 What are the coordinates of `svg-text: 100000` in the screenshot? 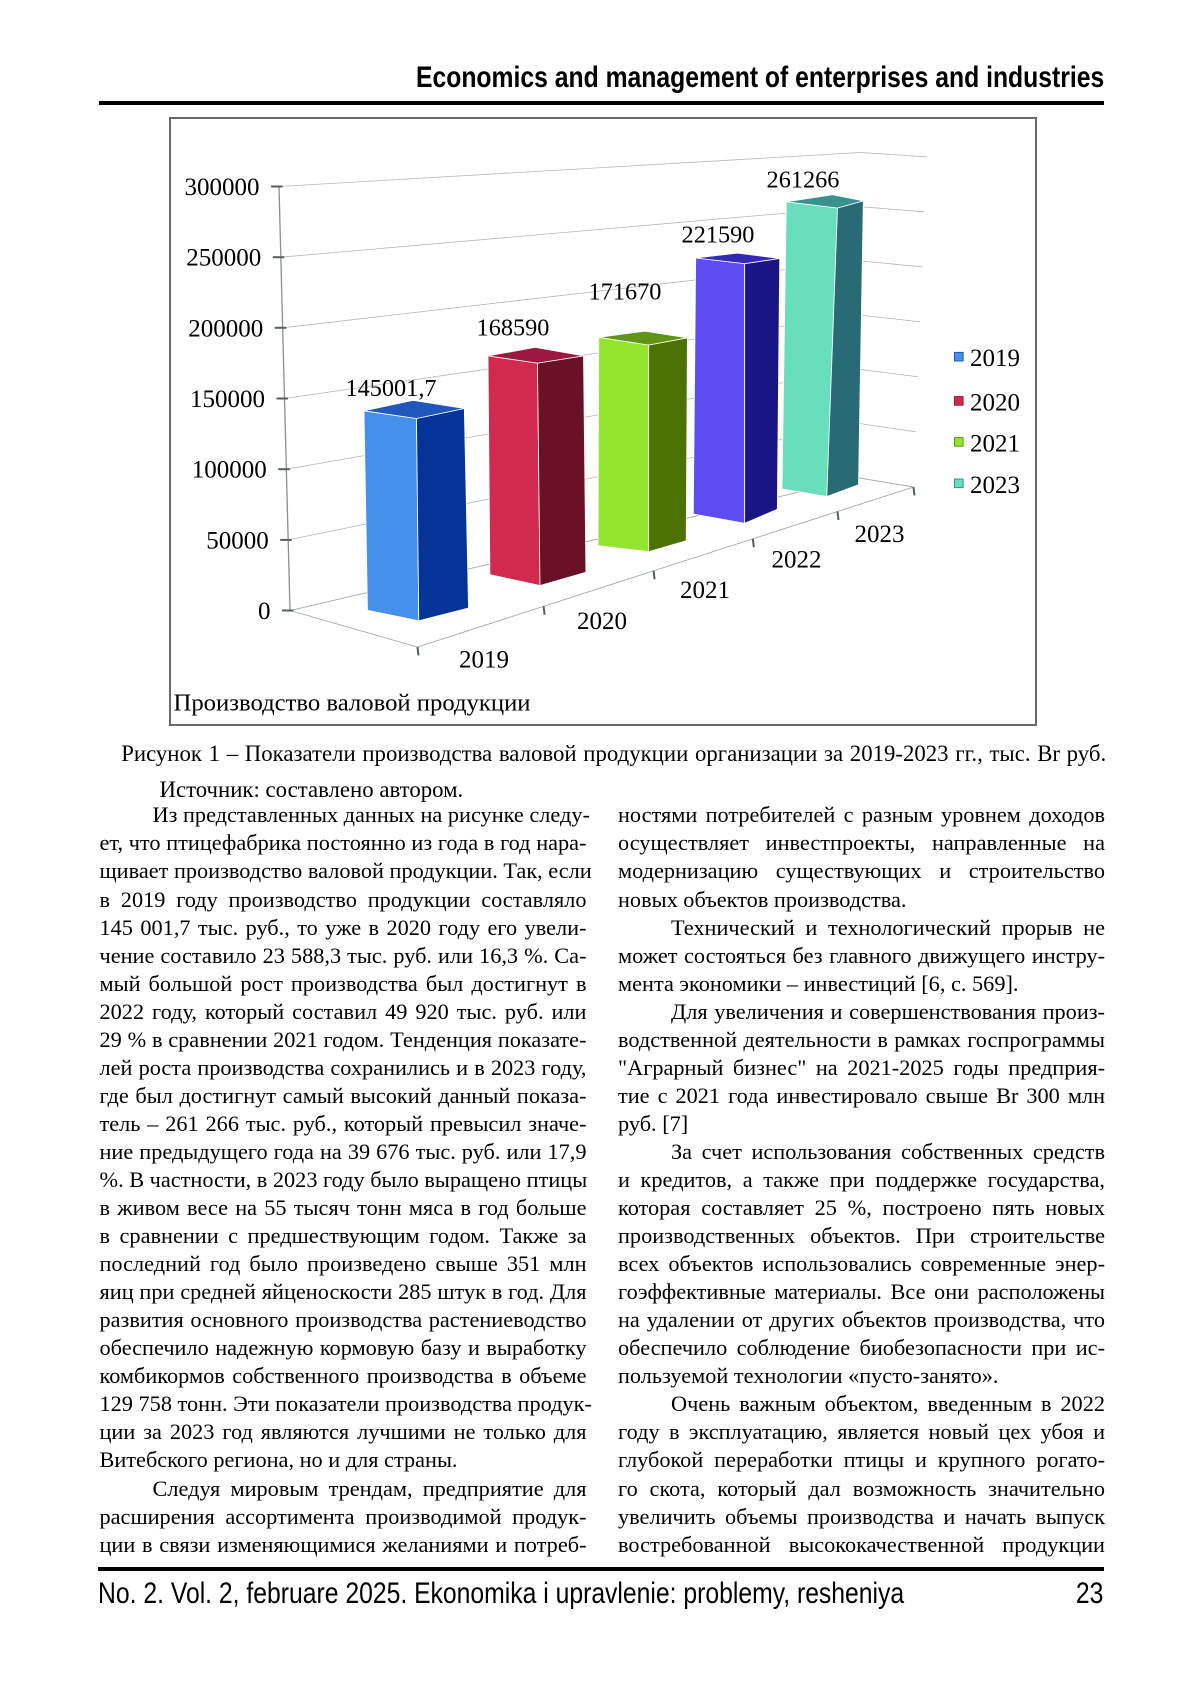 It's located at (229, 469).